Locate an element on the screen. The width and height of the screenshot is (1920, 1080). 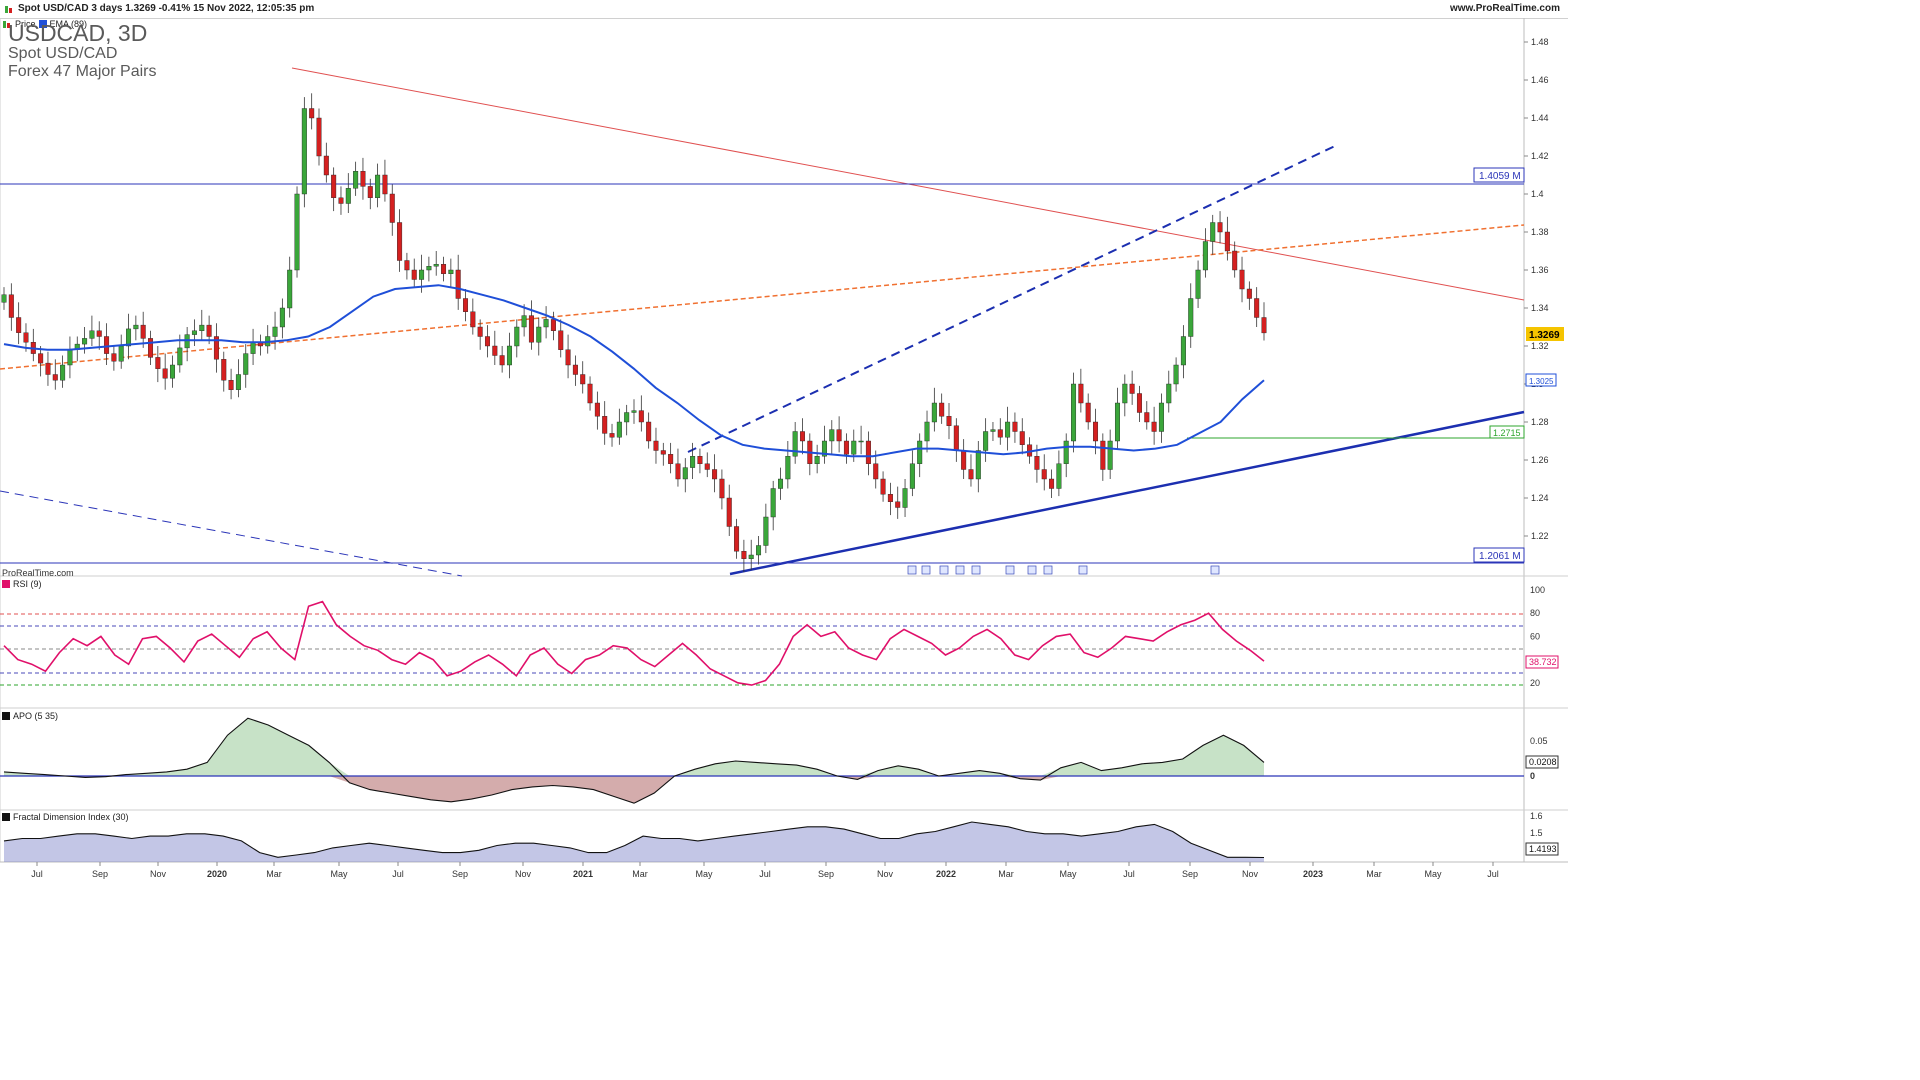
apo-negative-fill is located at coordinates (634, 790).